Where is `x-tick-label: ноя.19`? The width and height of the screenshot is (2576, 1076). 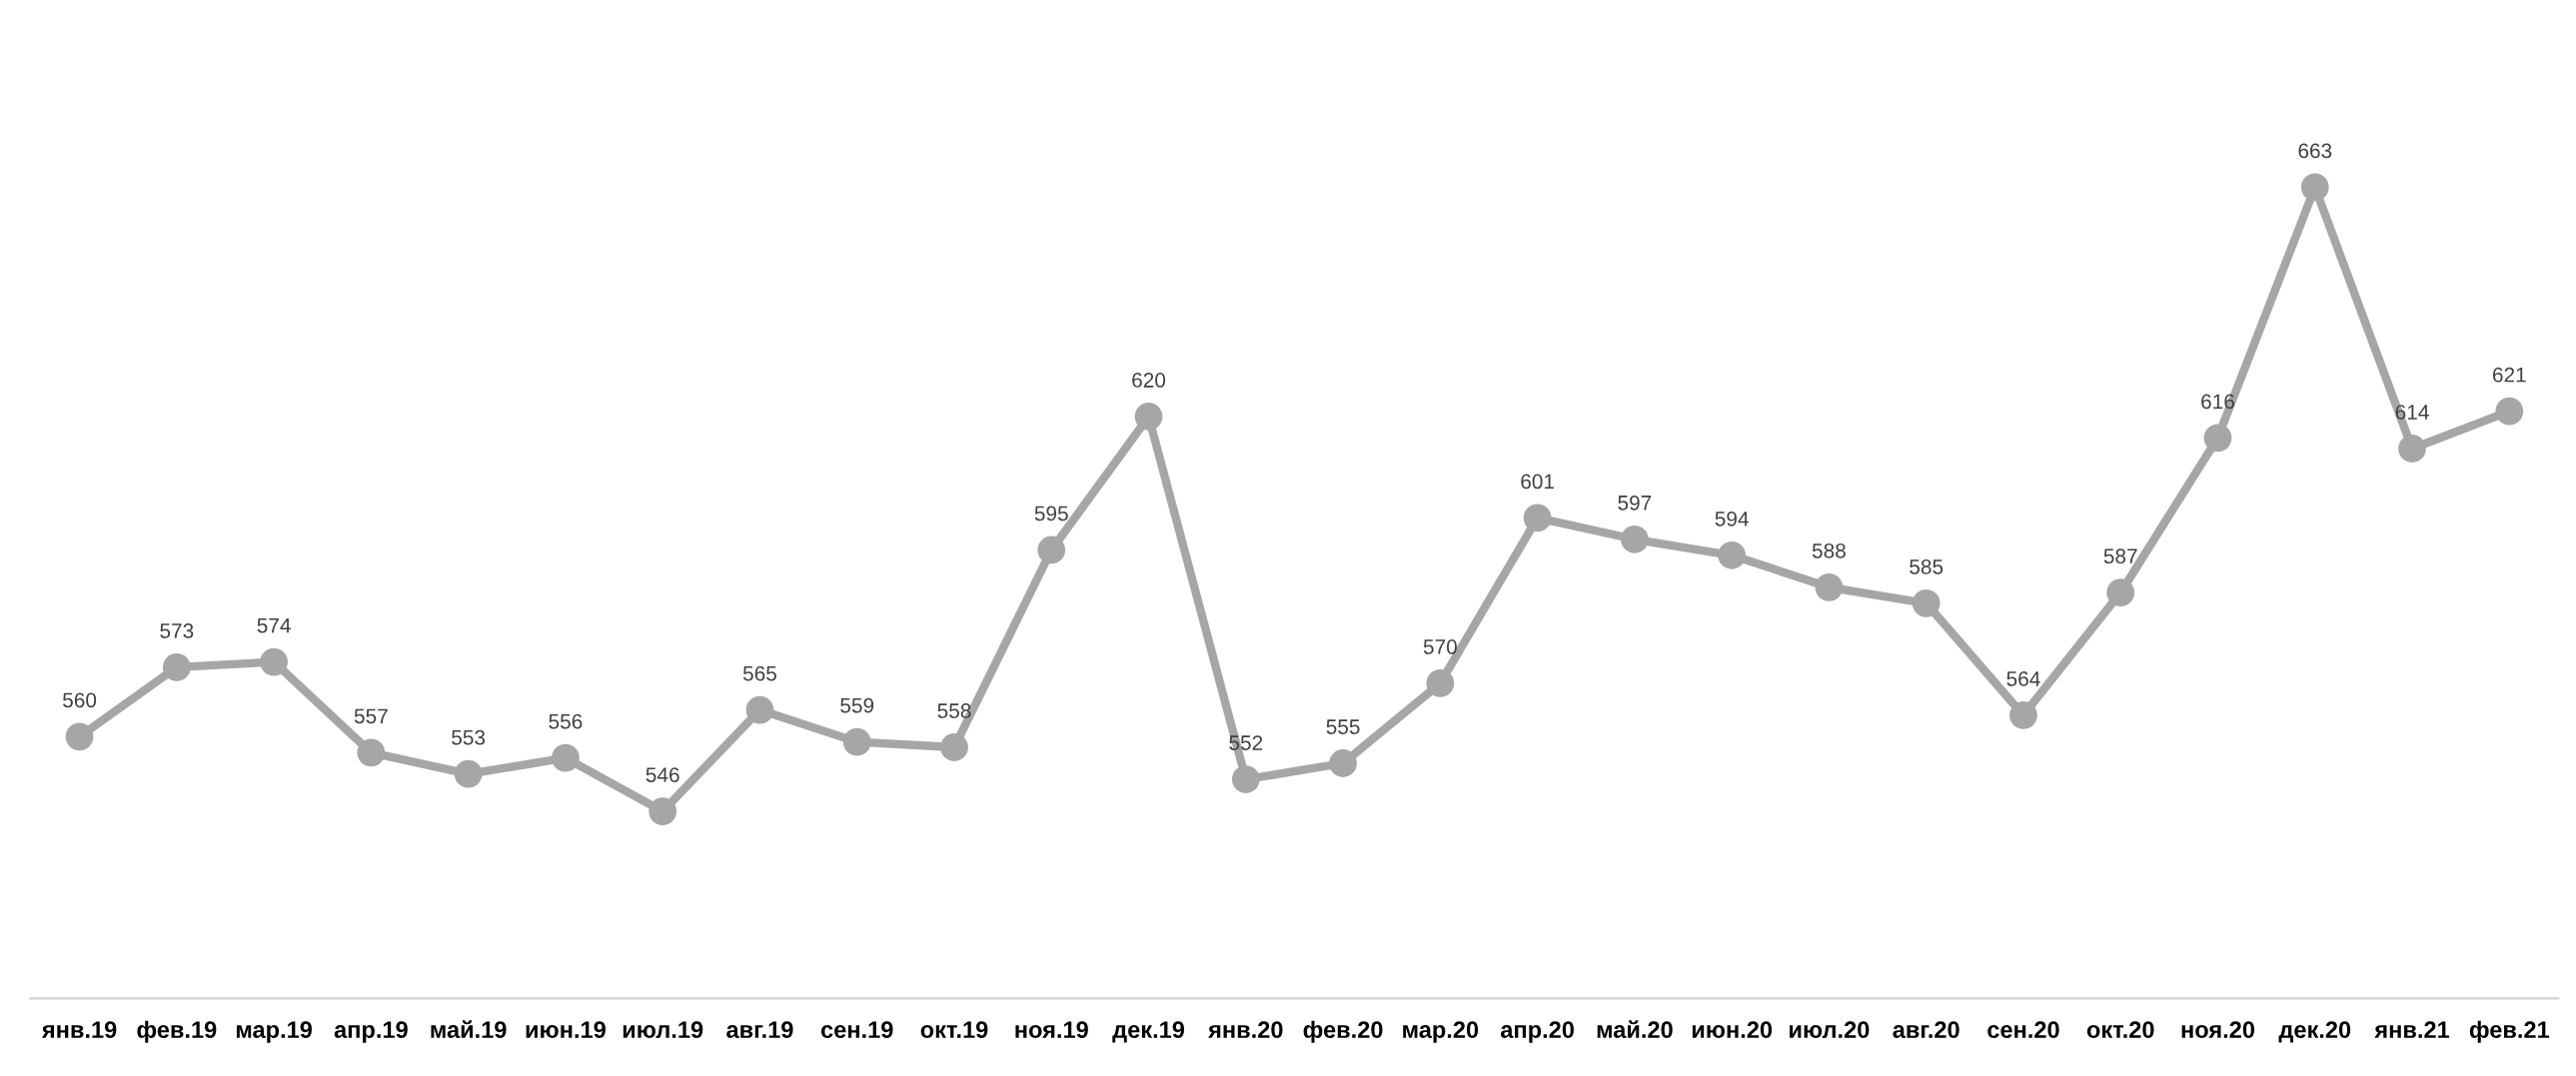
x-tick-label: ноя.19 is located at coordinates (1051, 1030).